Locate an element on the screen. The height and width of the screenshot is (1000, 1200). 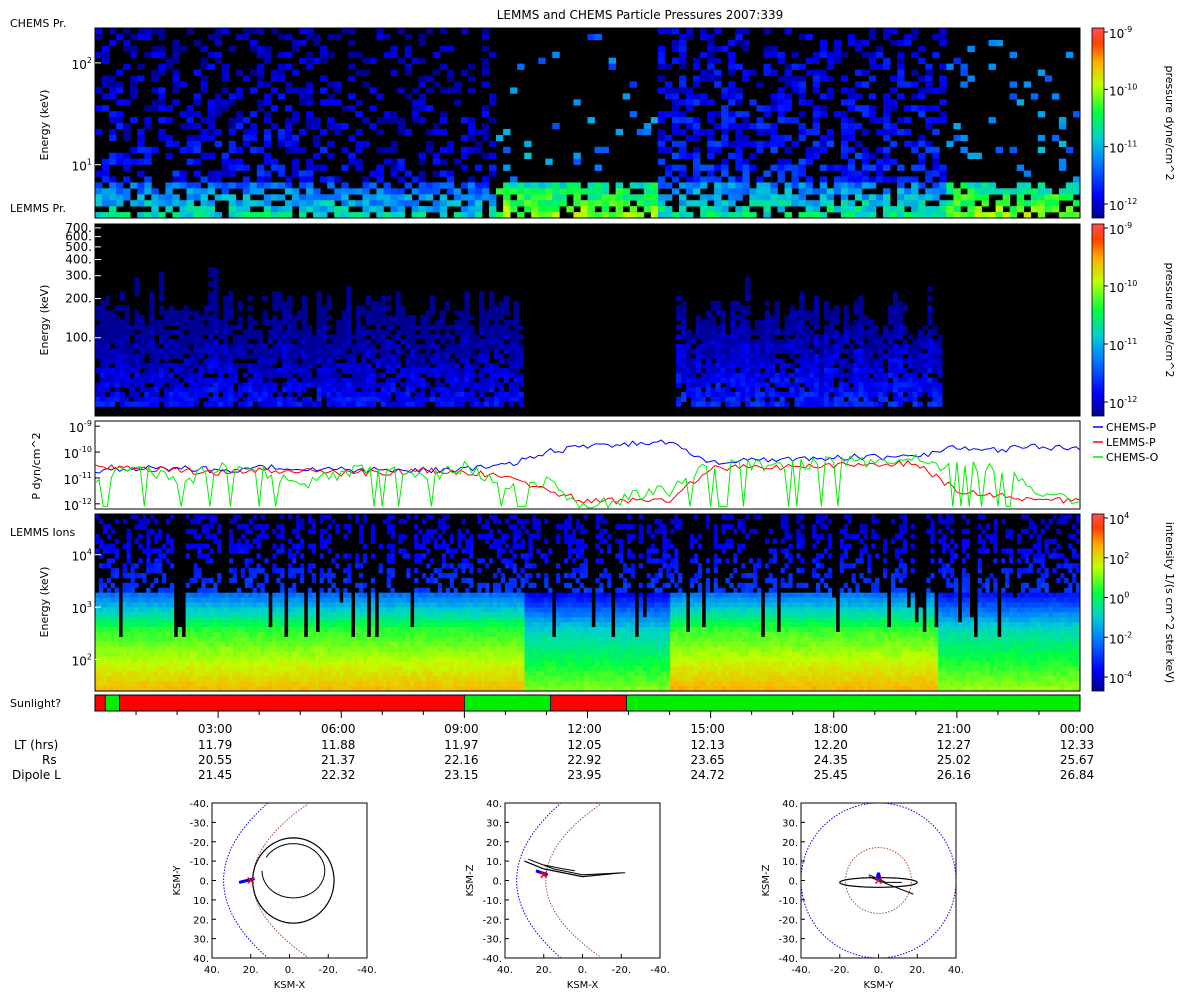
ytick-label-exp: -11 is located at coordinates (85, 475).